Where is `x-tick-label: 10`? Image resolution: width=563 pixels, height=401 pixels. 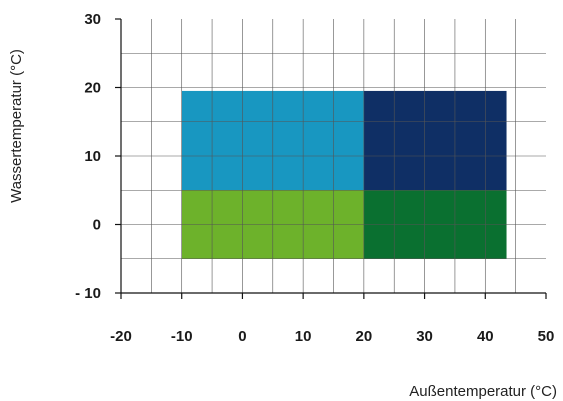
x-tick-label: 10 is located at coordinates (303, 336).